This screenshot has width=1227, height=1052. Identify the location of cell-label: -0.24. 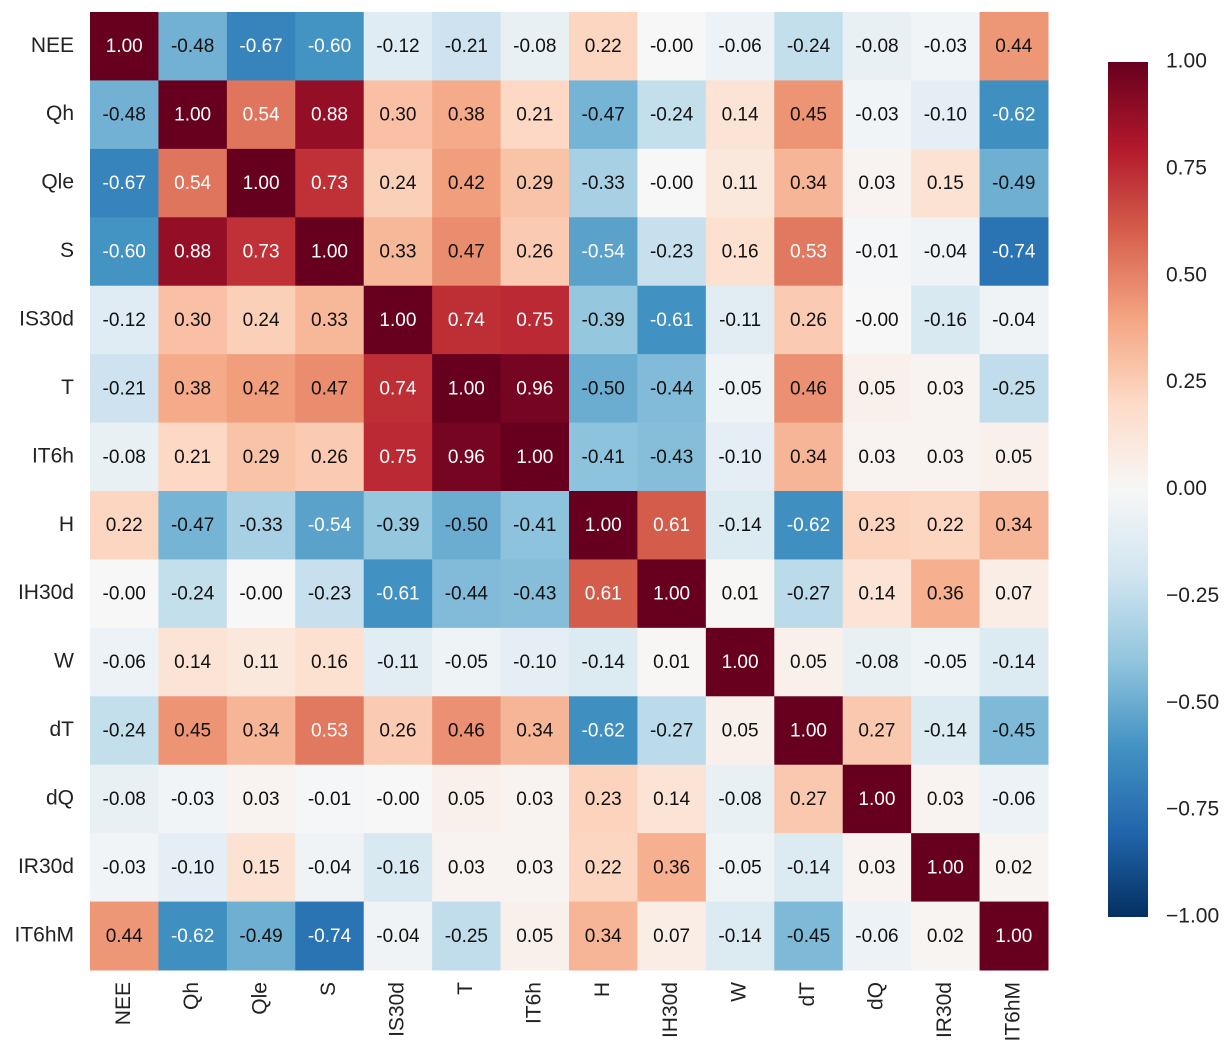
(672, 115).